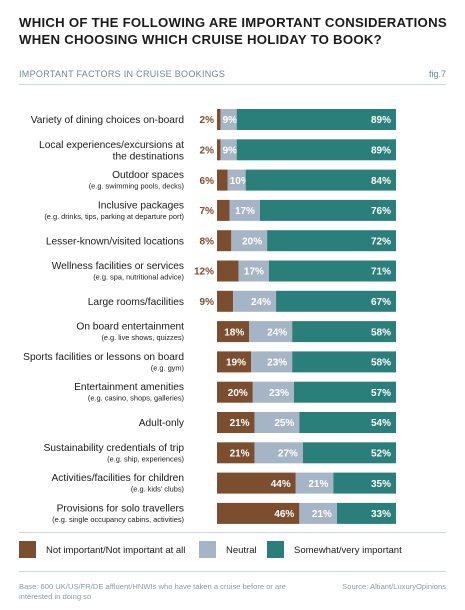  Describe the element at coordinates (142, 337) in the screenshot. I see `category-sublabel: (e.g. live shows, quizzes)` at that location.